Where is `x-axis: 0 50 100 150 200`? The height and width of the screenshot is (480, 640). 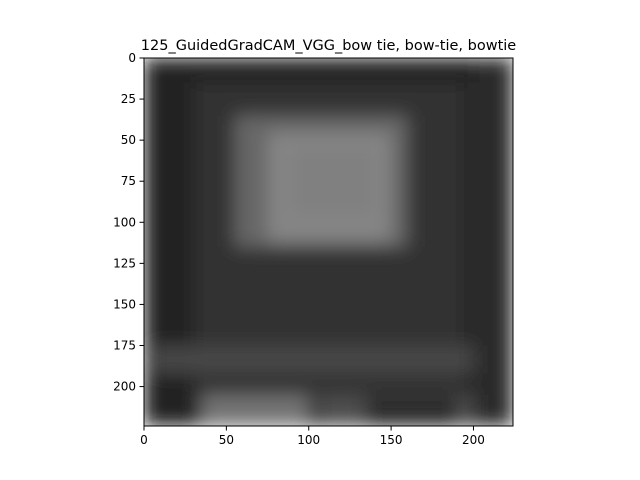 x-axis: 0 50 100 150 200 is located at coordinates (312, 436).